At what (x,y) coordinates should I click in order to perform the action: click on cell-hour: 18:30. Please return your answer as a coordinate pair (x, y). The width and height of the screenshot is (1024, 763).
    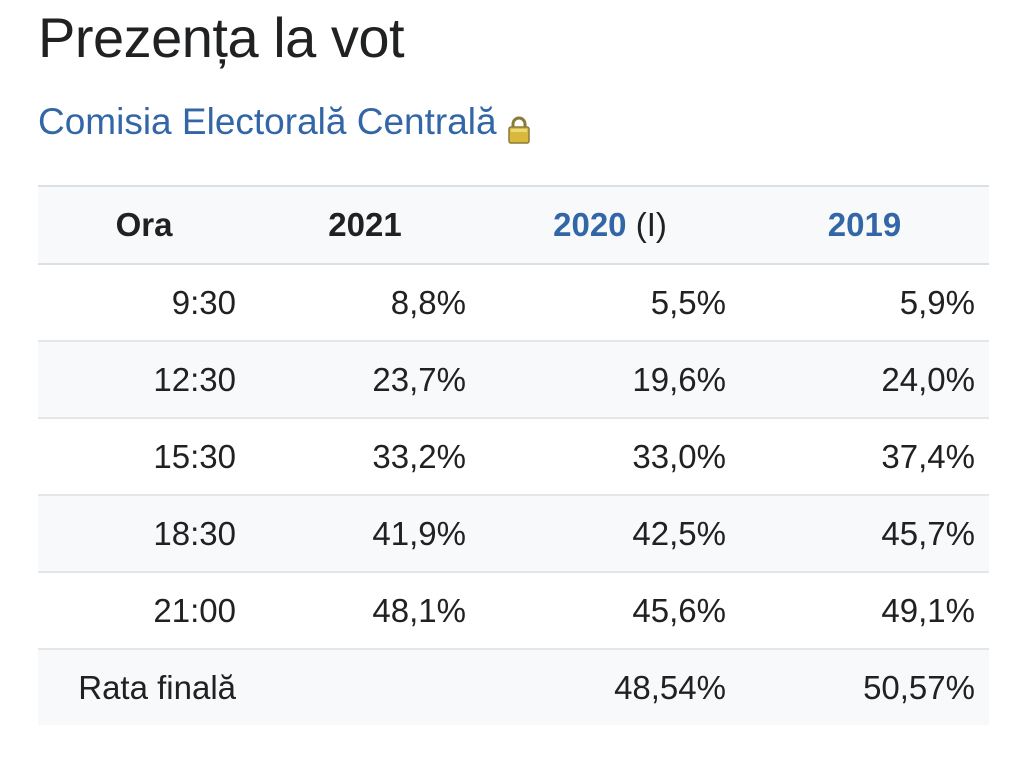
    Looking at the image, I should click on (144, 534).